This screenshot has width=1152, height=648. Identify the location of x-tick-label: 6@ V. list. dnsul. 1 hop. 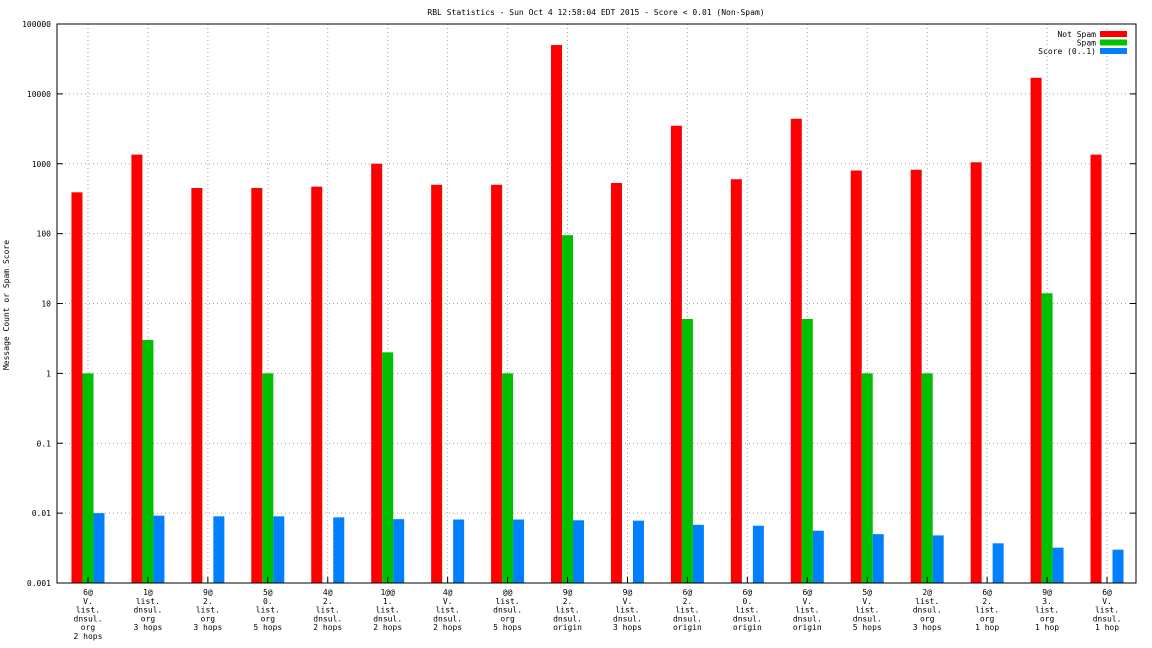
(1107, 610).